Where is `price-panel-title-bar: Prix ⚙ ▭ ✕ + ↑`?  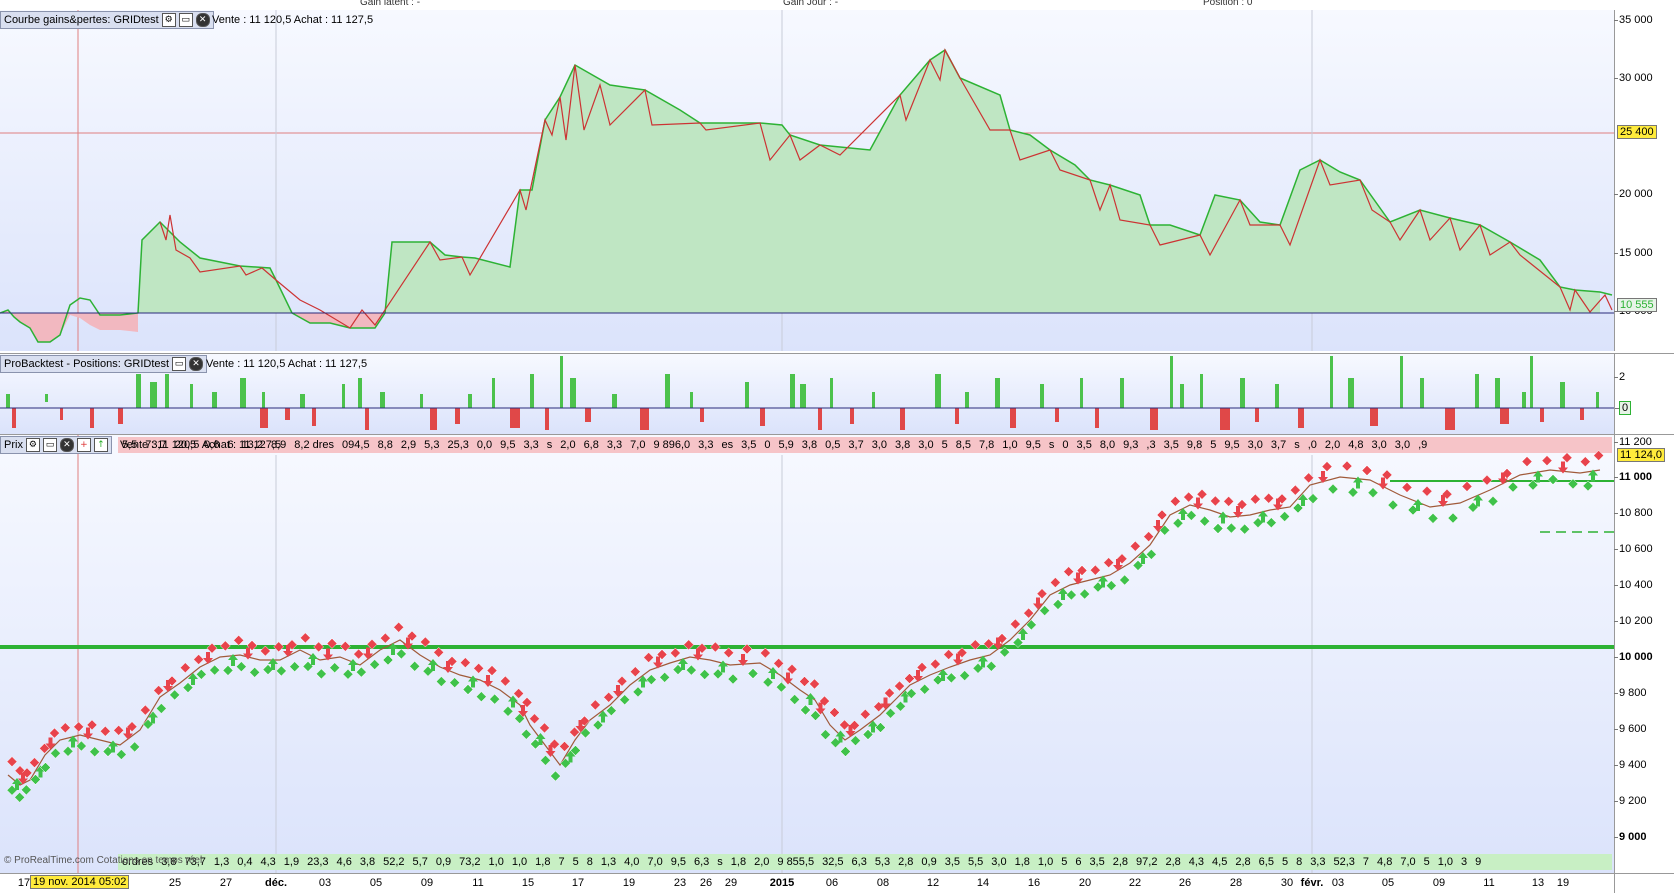
price-panel-title-bar: Prix ⚙ ▭ ✕ + ↑ is located at coordinates (56, 445).